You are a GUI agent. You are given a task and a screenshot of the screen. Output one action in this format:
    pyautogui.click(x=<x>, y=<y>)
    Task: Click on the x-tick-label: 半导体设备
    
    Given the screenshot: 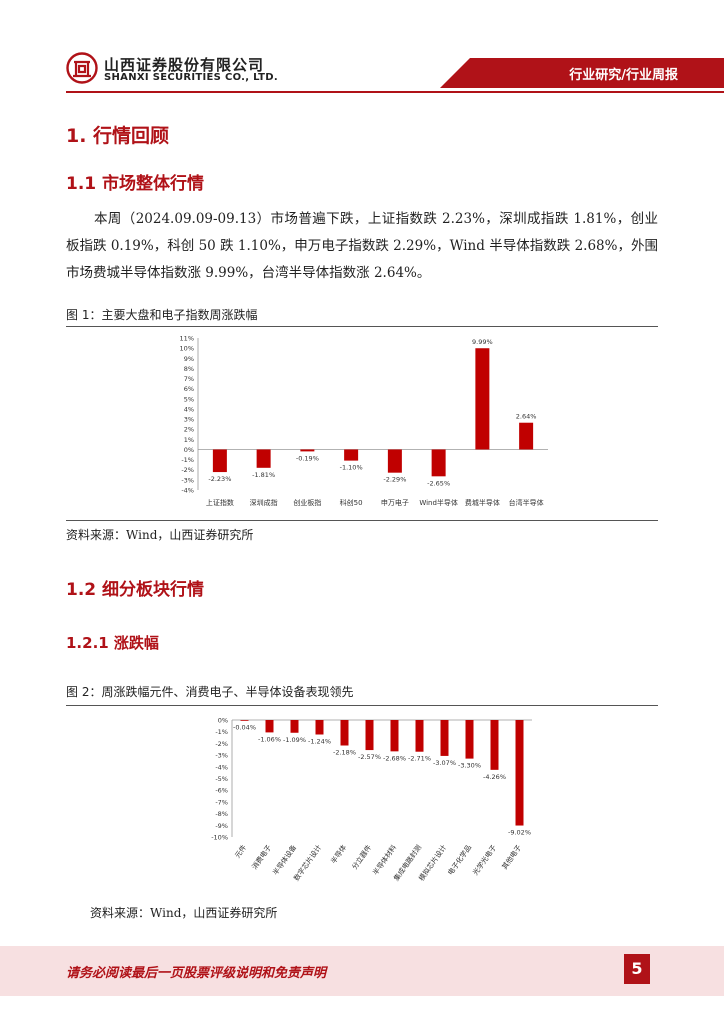 What is the action you would take?
    pyautogui.click(x=284, y=860)
    